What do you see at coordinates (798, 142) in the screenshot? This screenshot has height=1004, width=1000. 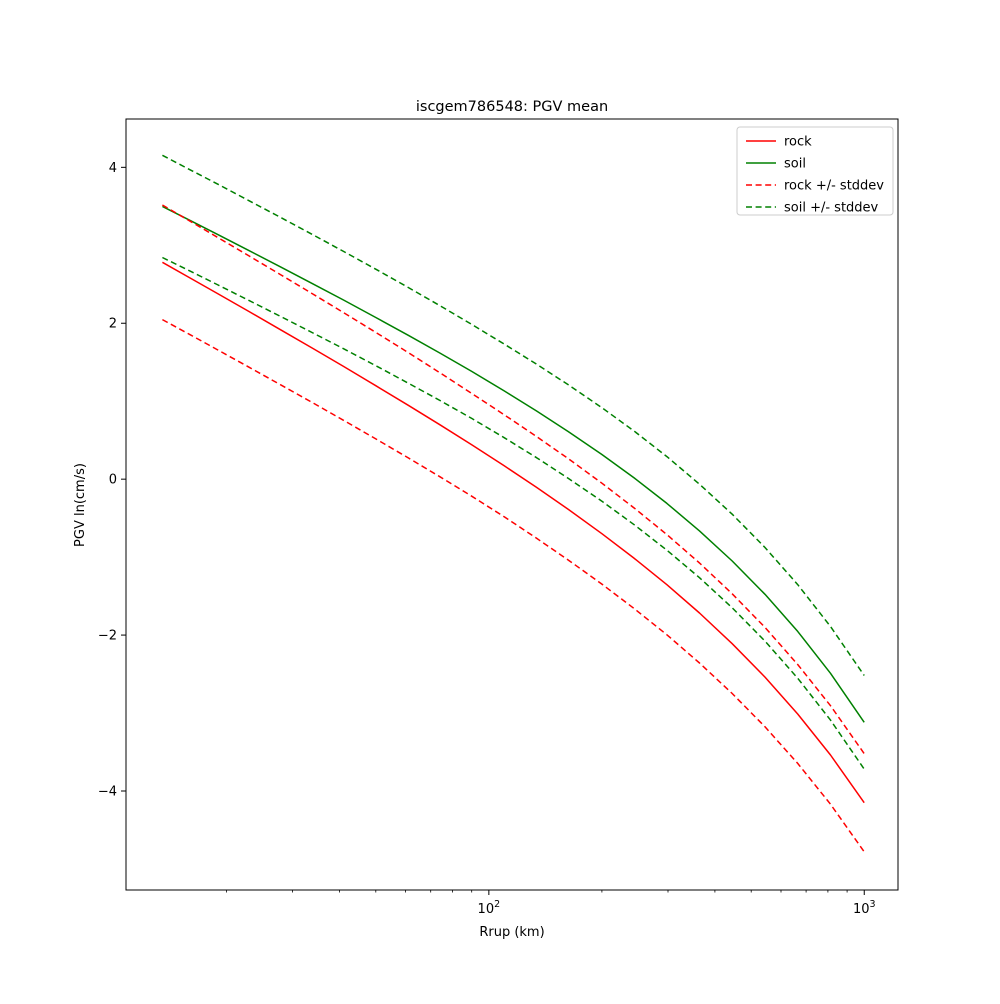 I see `legend-label: rock` at bounding box center [798, 142].